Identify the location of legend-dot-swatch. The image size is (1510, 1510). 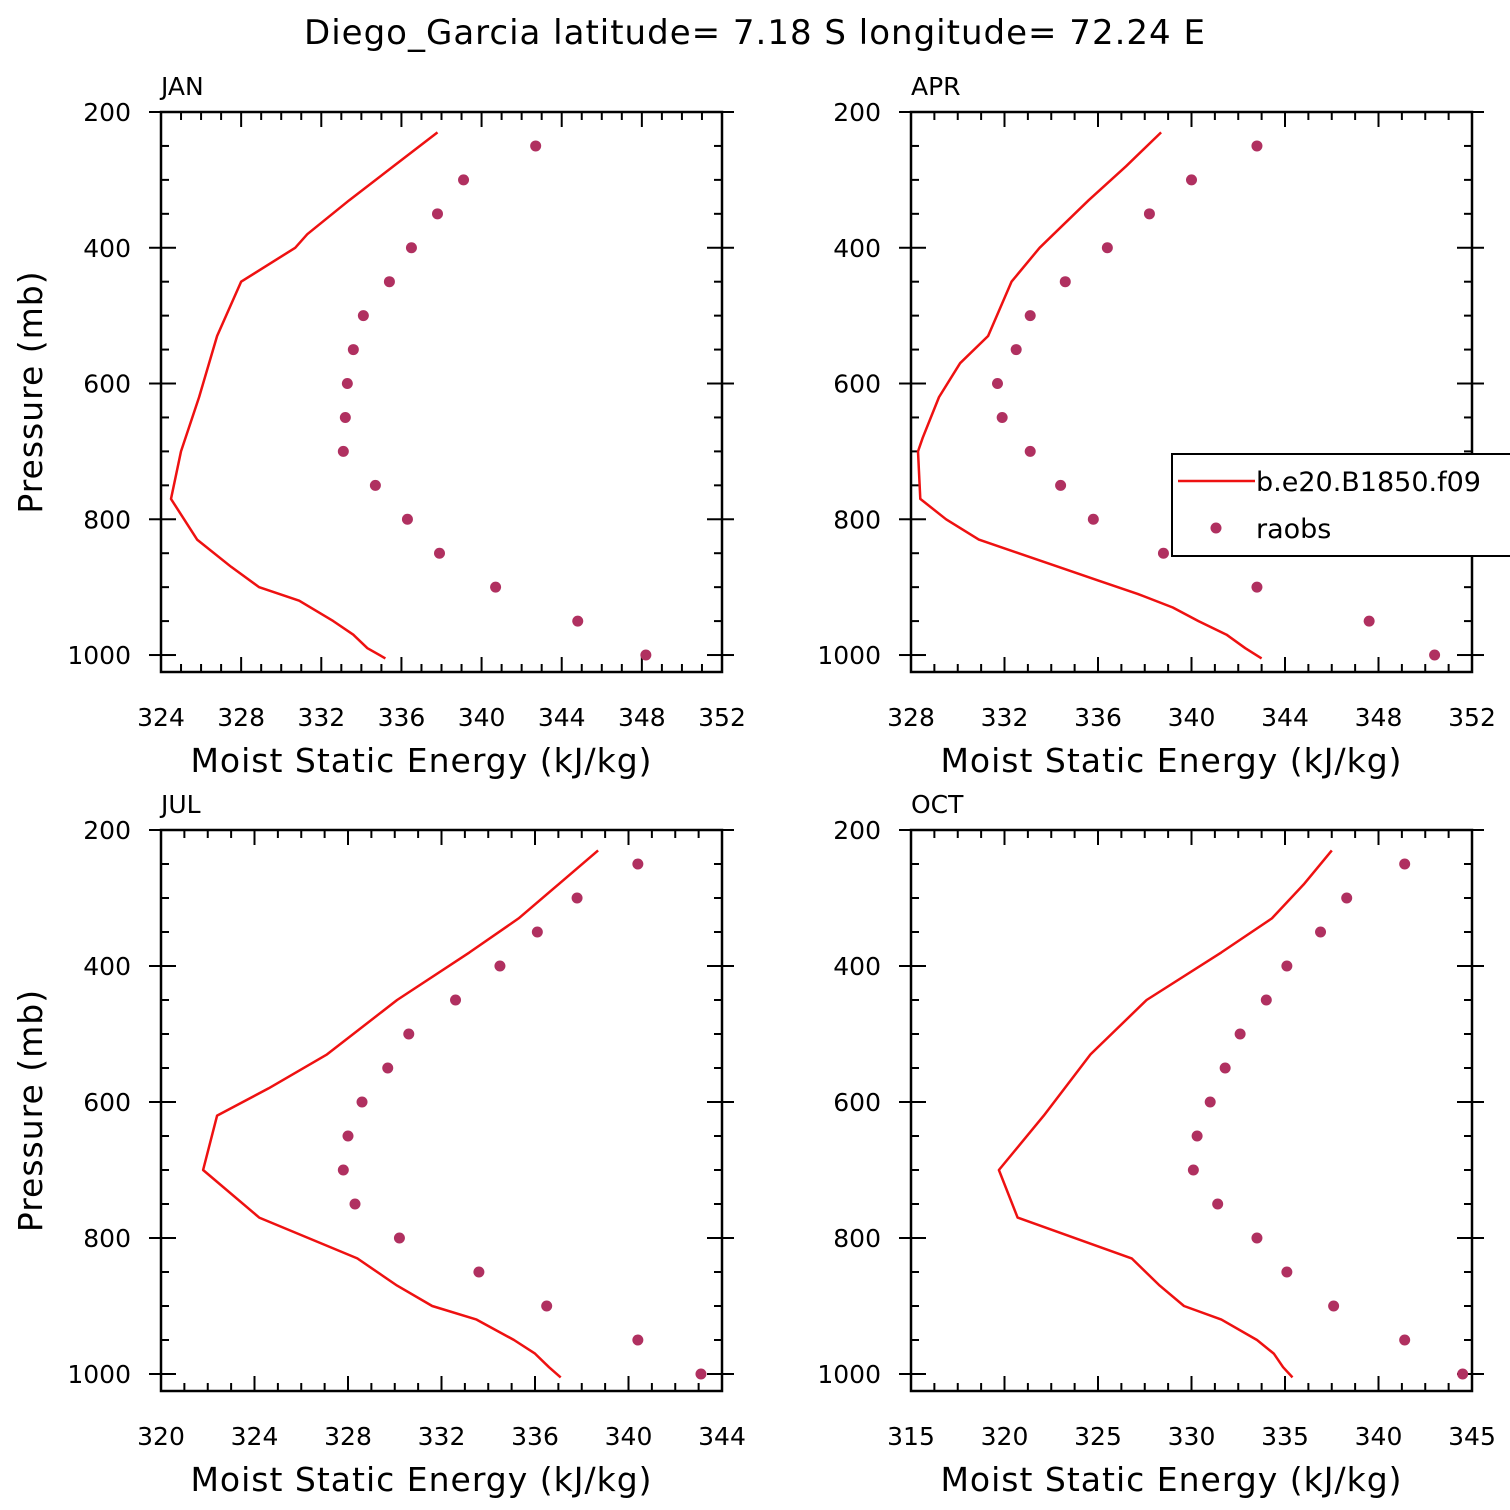
(1216, 528).